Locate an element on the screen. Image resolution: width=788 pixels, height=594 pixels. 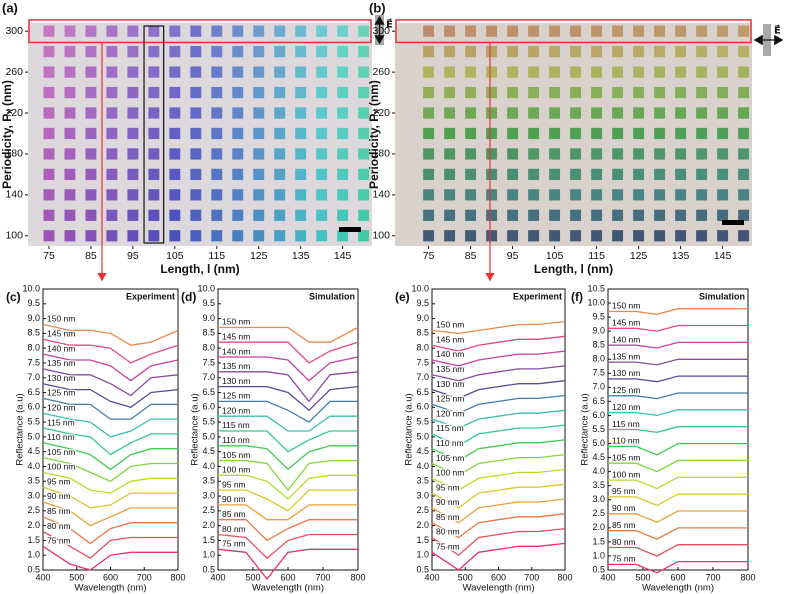
y-tick-label: 7.5 is located at coordinates (208, 362).